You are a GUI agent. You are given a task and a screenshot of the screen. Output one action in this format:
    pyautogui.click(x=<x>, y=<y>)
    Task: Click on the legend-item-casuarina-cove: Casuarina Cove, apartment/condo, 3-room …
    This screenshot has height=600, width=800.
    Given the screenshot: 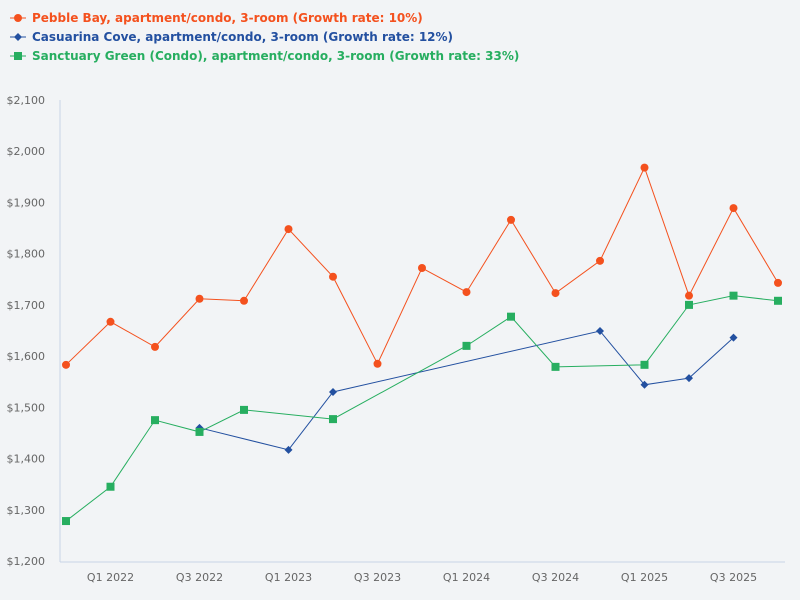 What is the action you would take?
    pyautogui.click(x=264, y=36)
    